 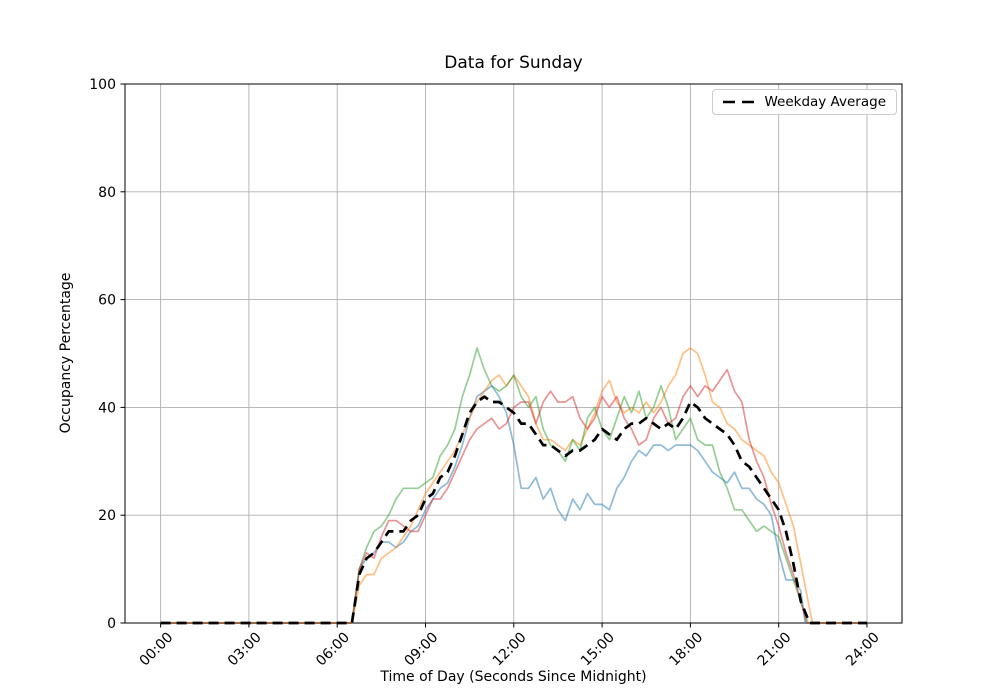 What do you see at coordinates (245, 650) in the screenshot?
I see `x-tick-label: 03:00` at bounding box center [245, 650].